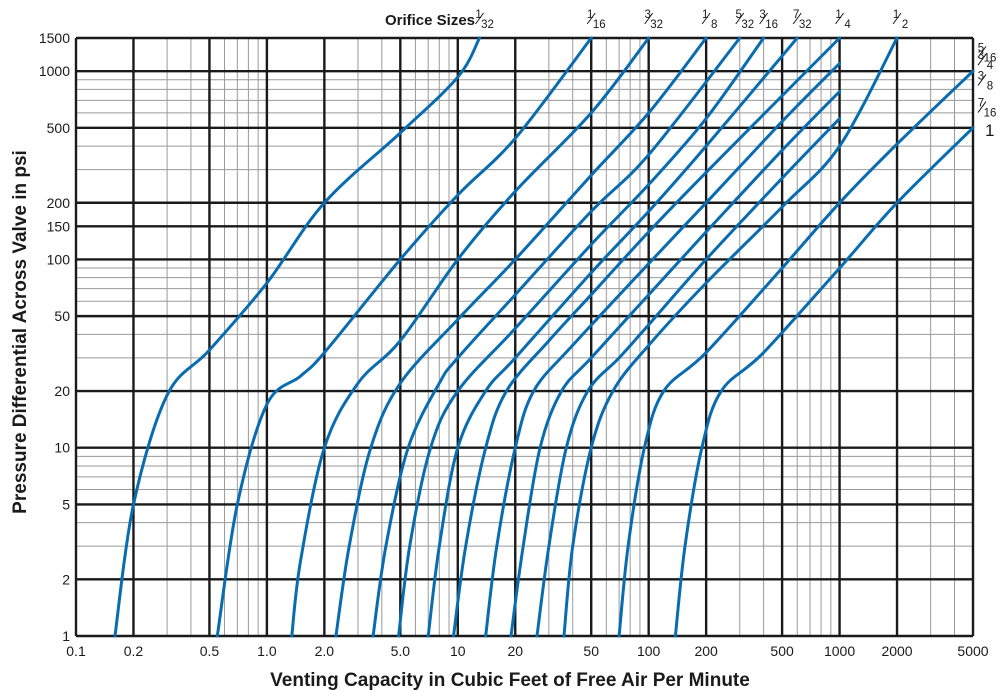  Describe the element at coordinates (649, 651) in the screenshot. I see `x-tick-label: 100` at that location.